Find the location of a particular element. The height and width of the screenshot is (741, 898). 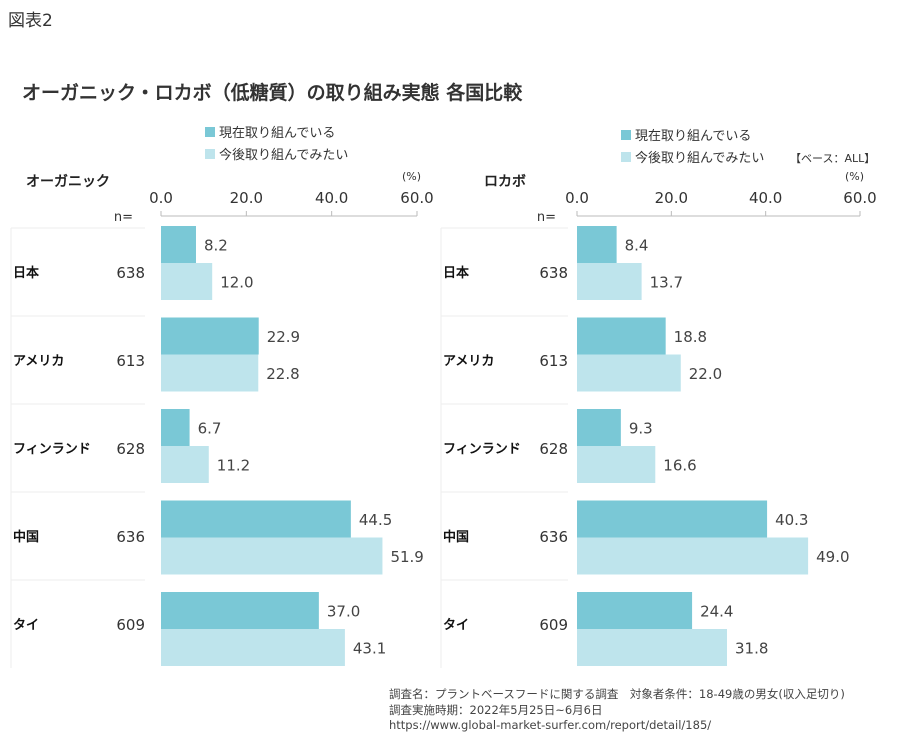

data-label: 51.9 is located at coordinates (406, 557).